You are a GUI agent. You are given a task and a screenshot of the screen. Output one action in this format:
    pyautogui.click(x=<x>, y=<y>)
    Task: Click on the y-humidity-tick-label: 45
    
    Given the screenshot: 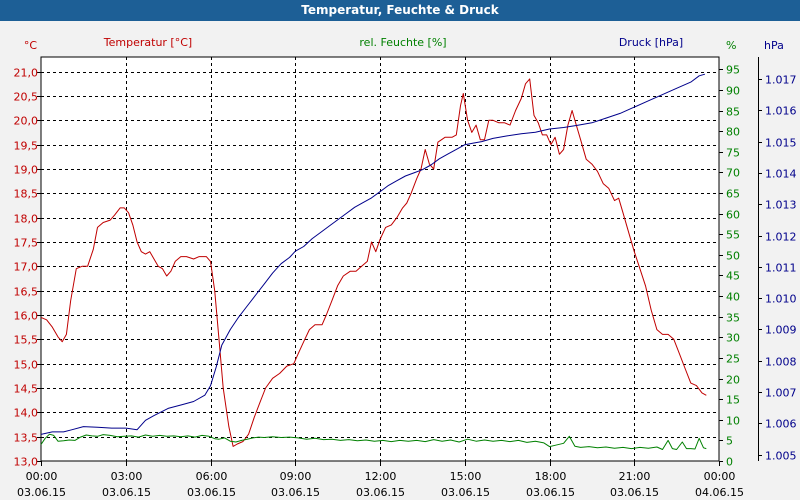 What is the action you would take?
    pyautogui.click(x=733, y=276)
    